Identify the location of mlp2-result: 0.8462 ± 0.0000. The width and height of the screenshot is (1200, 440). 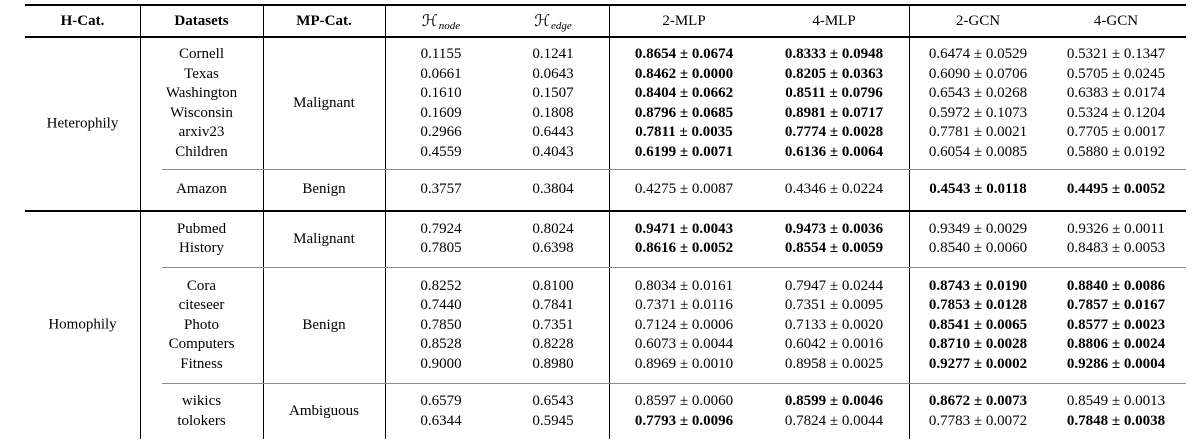
(684, 73).